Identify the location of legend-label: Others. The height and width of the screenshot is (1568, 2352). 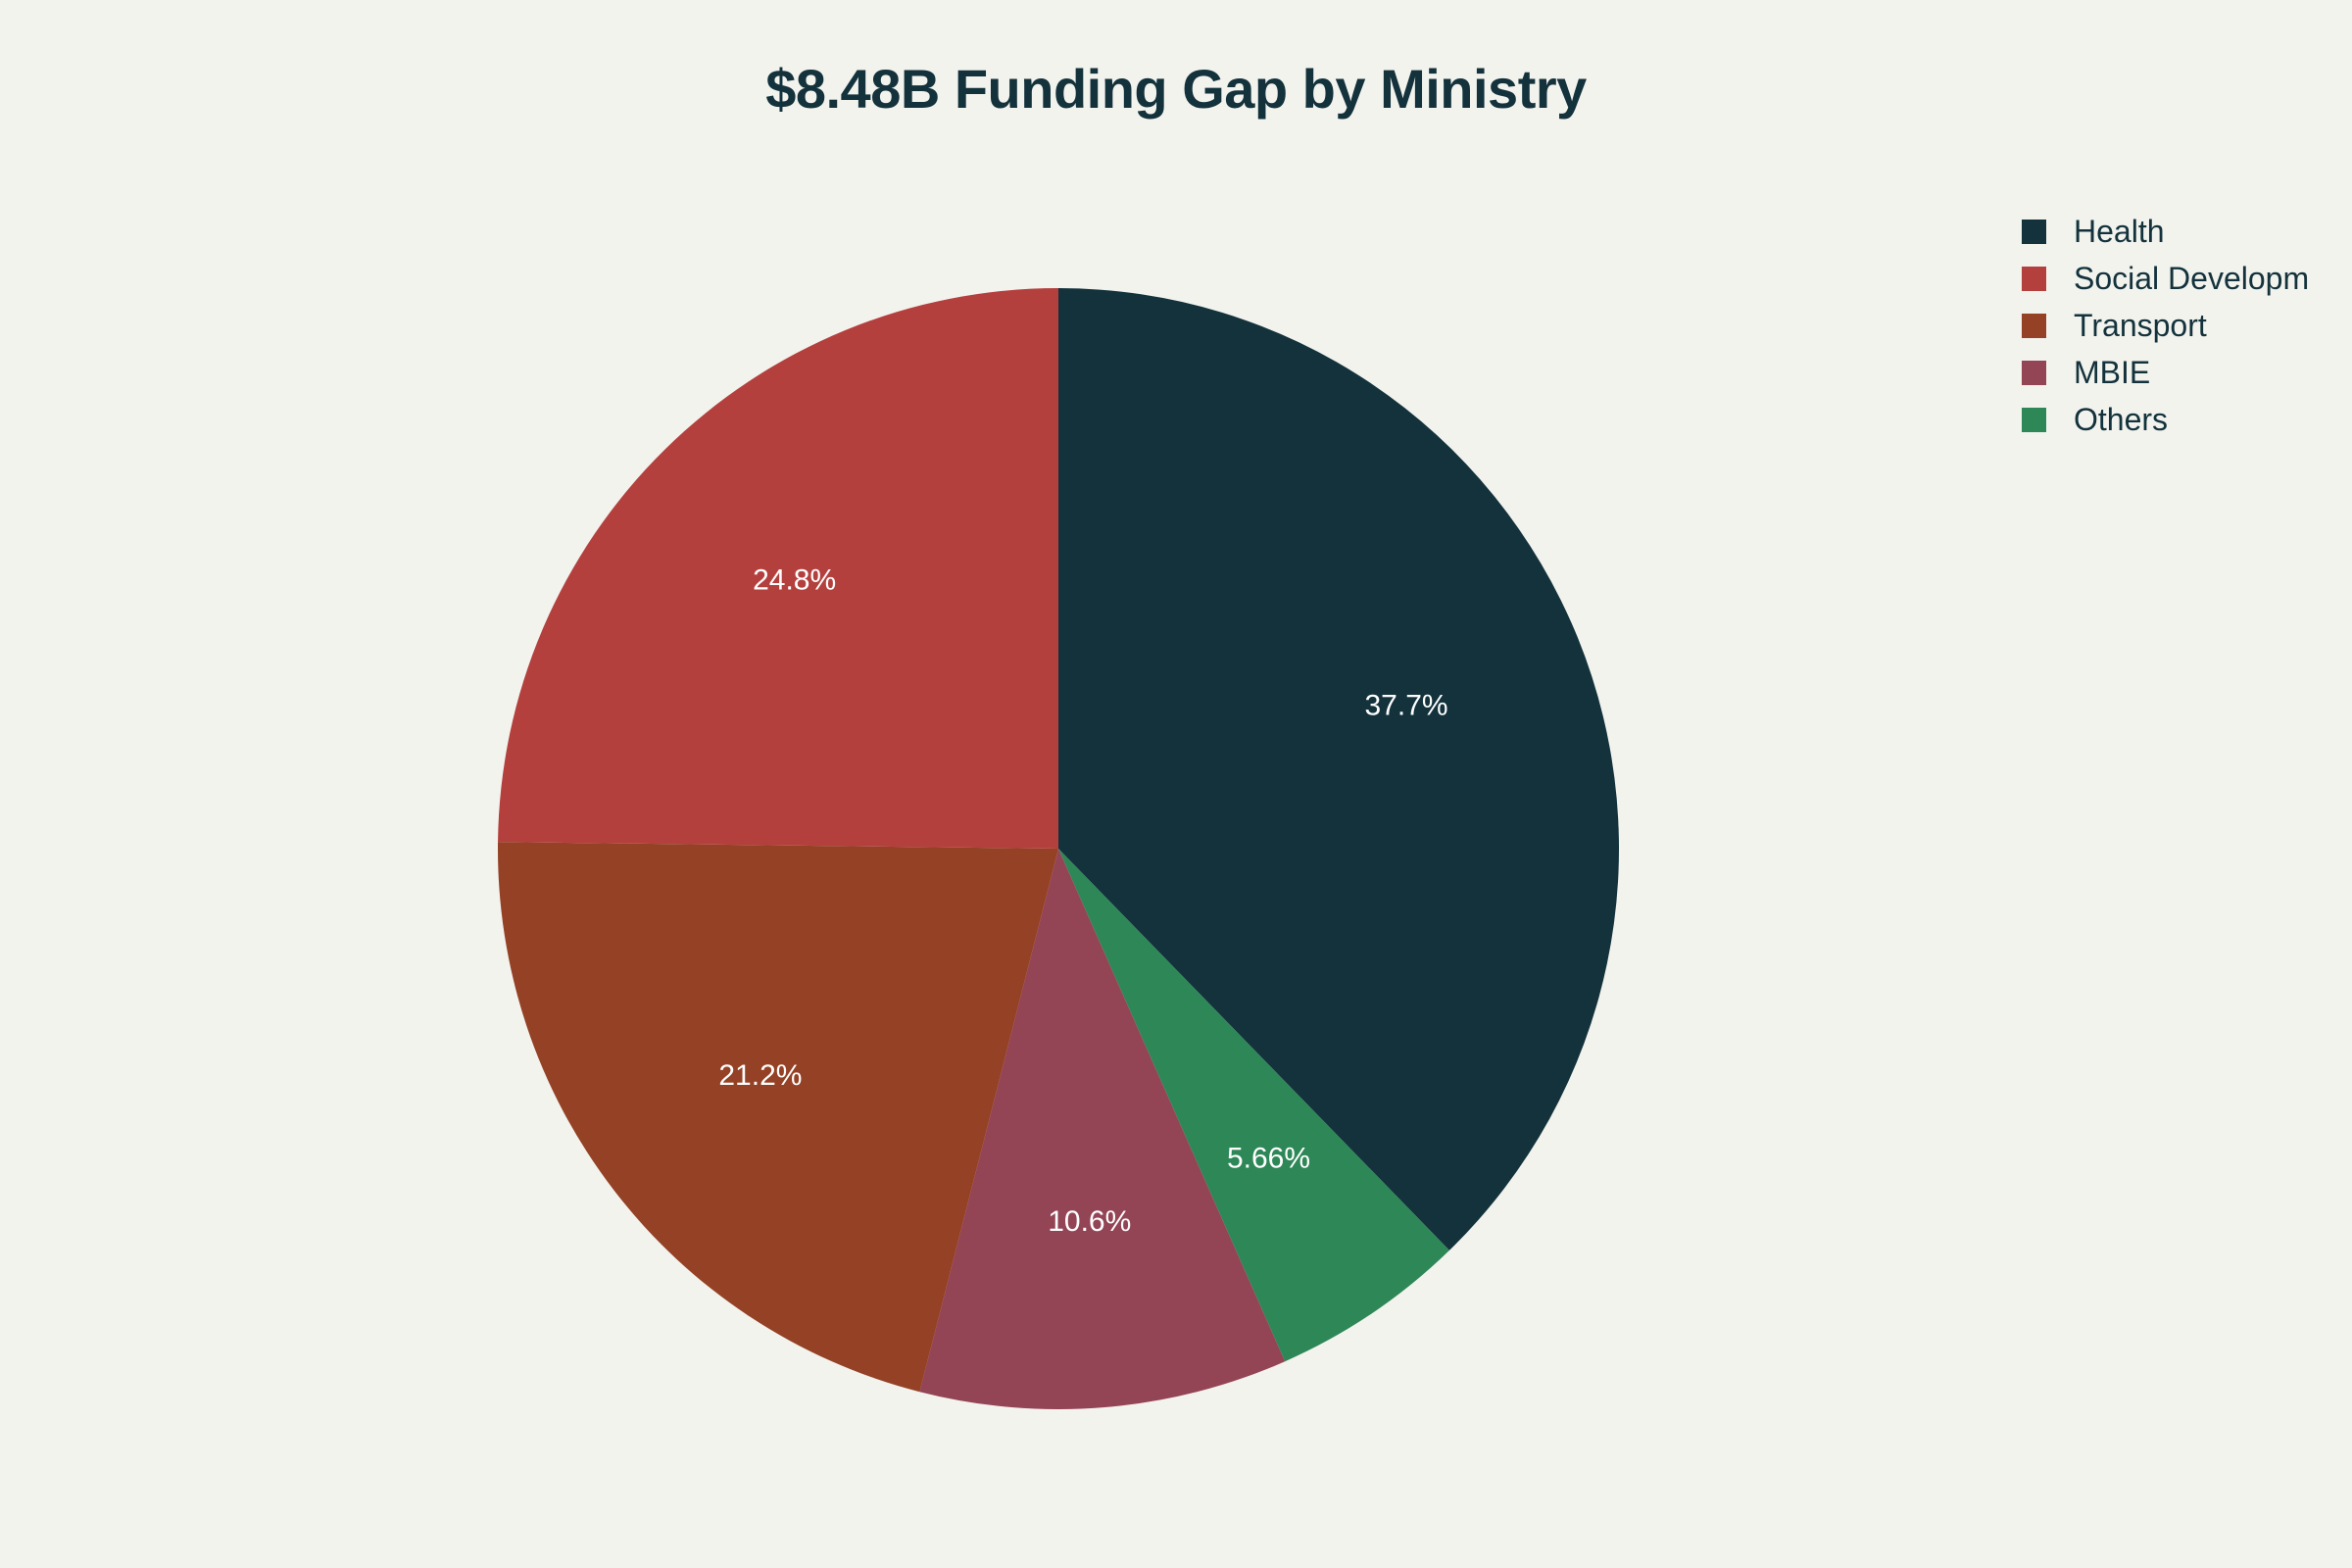
(2121, 419).